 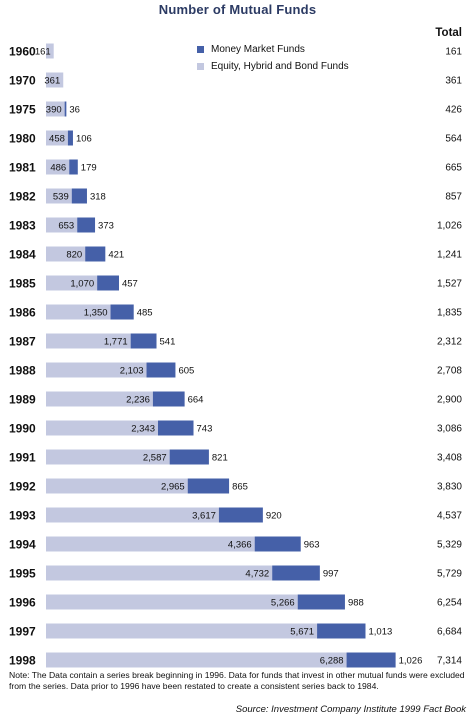 I want to click on year-label: 1997, so click(x=22, y=632).